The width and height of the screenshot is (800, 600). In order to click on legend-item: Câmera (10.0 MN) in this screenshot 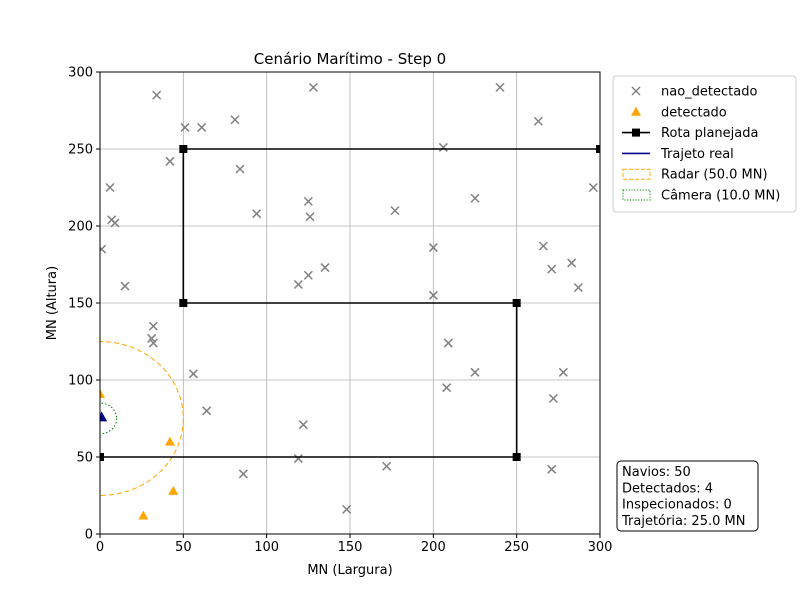, I will do `click(701, 196)`.